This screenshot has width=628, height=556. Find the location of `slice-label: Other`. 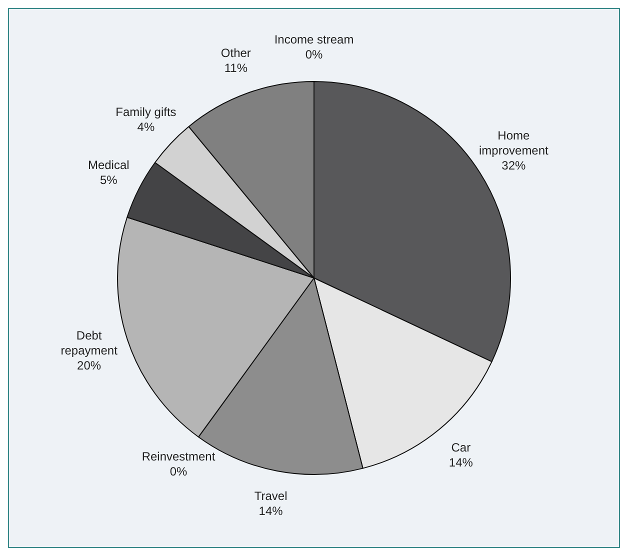

slice-label: Other is located at coordinates (235, 53).